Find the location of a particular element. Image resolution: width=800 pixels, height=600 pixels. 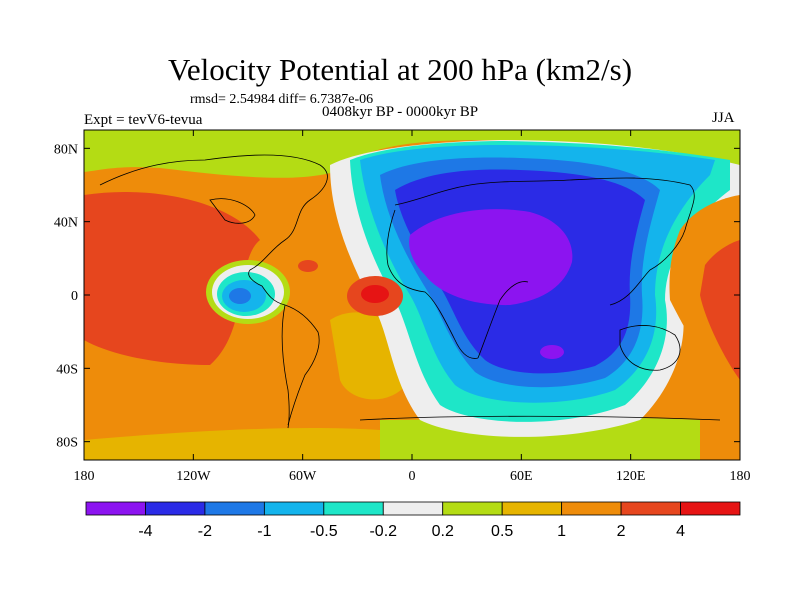

stats-label: rmsd= 2.54984 diff= 6.7387e-06 is located at coordinates (282, 99).